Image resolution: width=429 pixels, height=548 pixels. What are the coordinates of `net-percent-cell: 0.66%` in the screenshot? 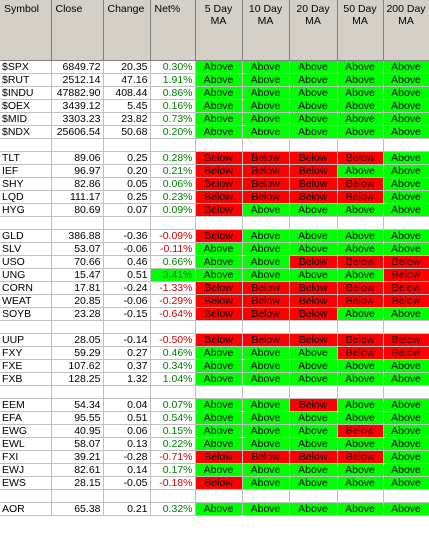 It's located at (173, 262).